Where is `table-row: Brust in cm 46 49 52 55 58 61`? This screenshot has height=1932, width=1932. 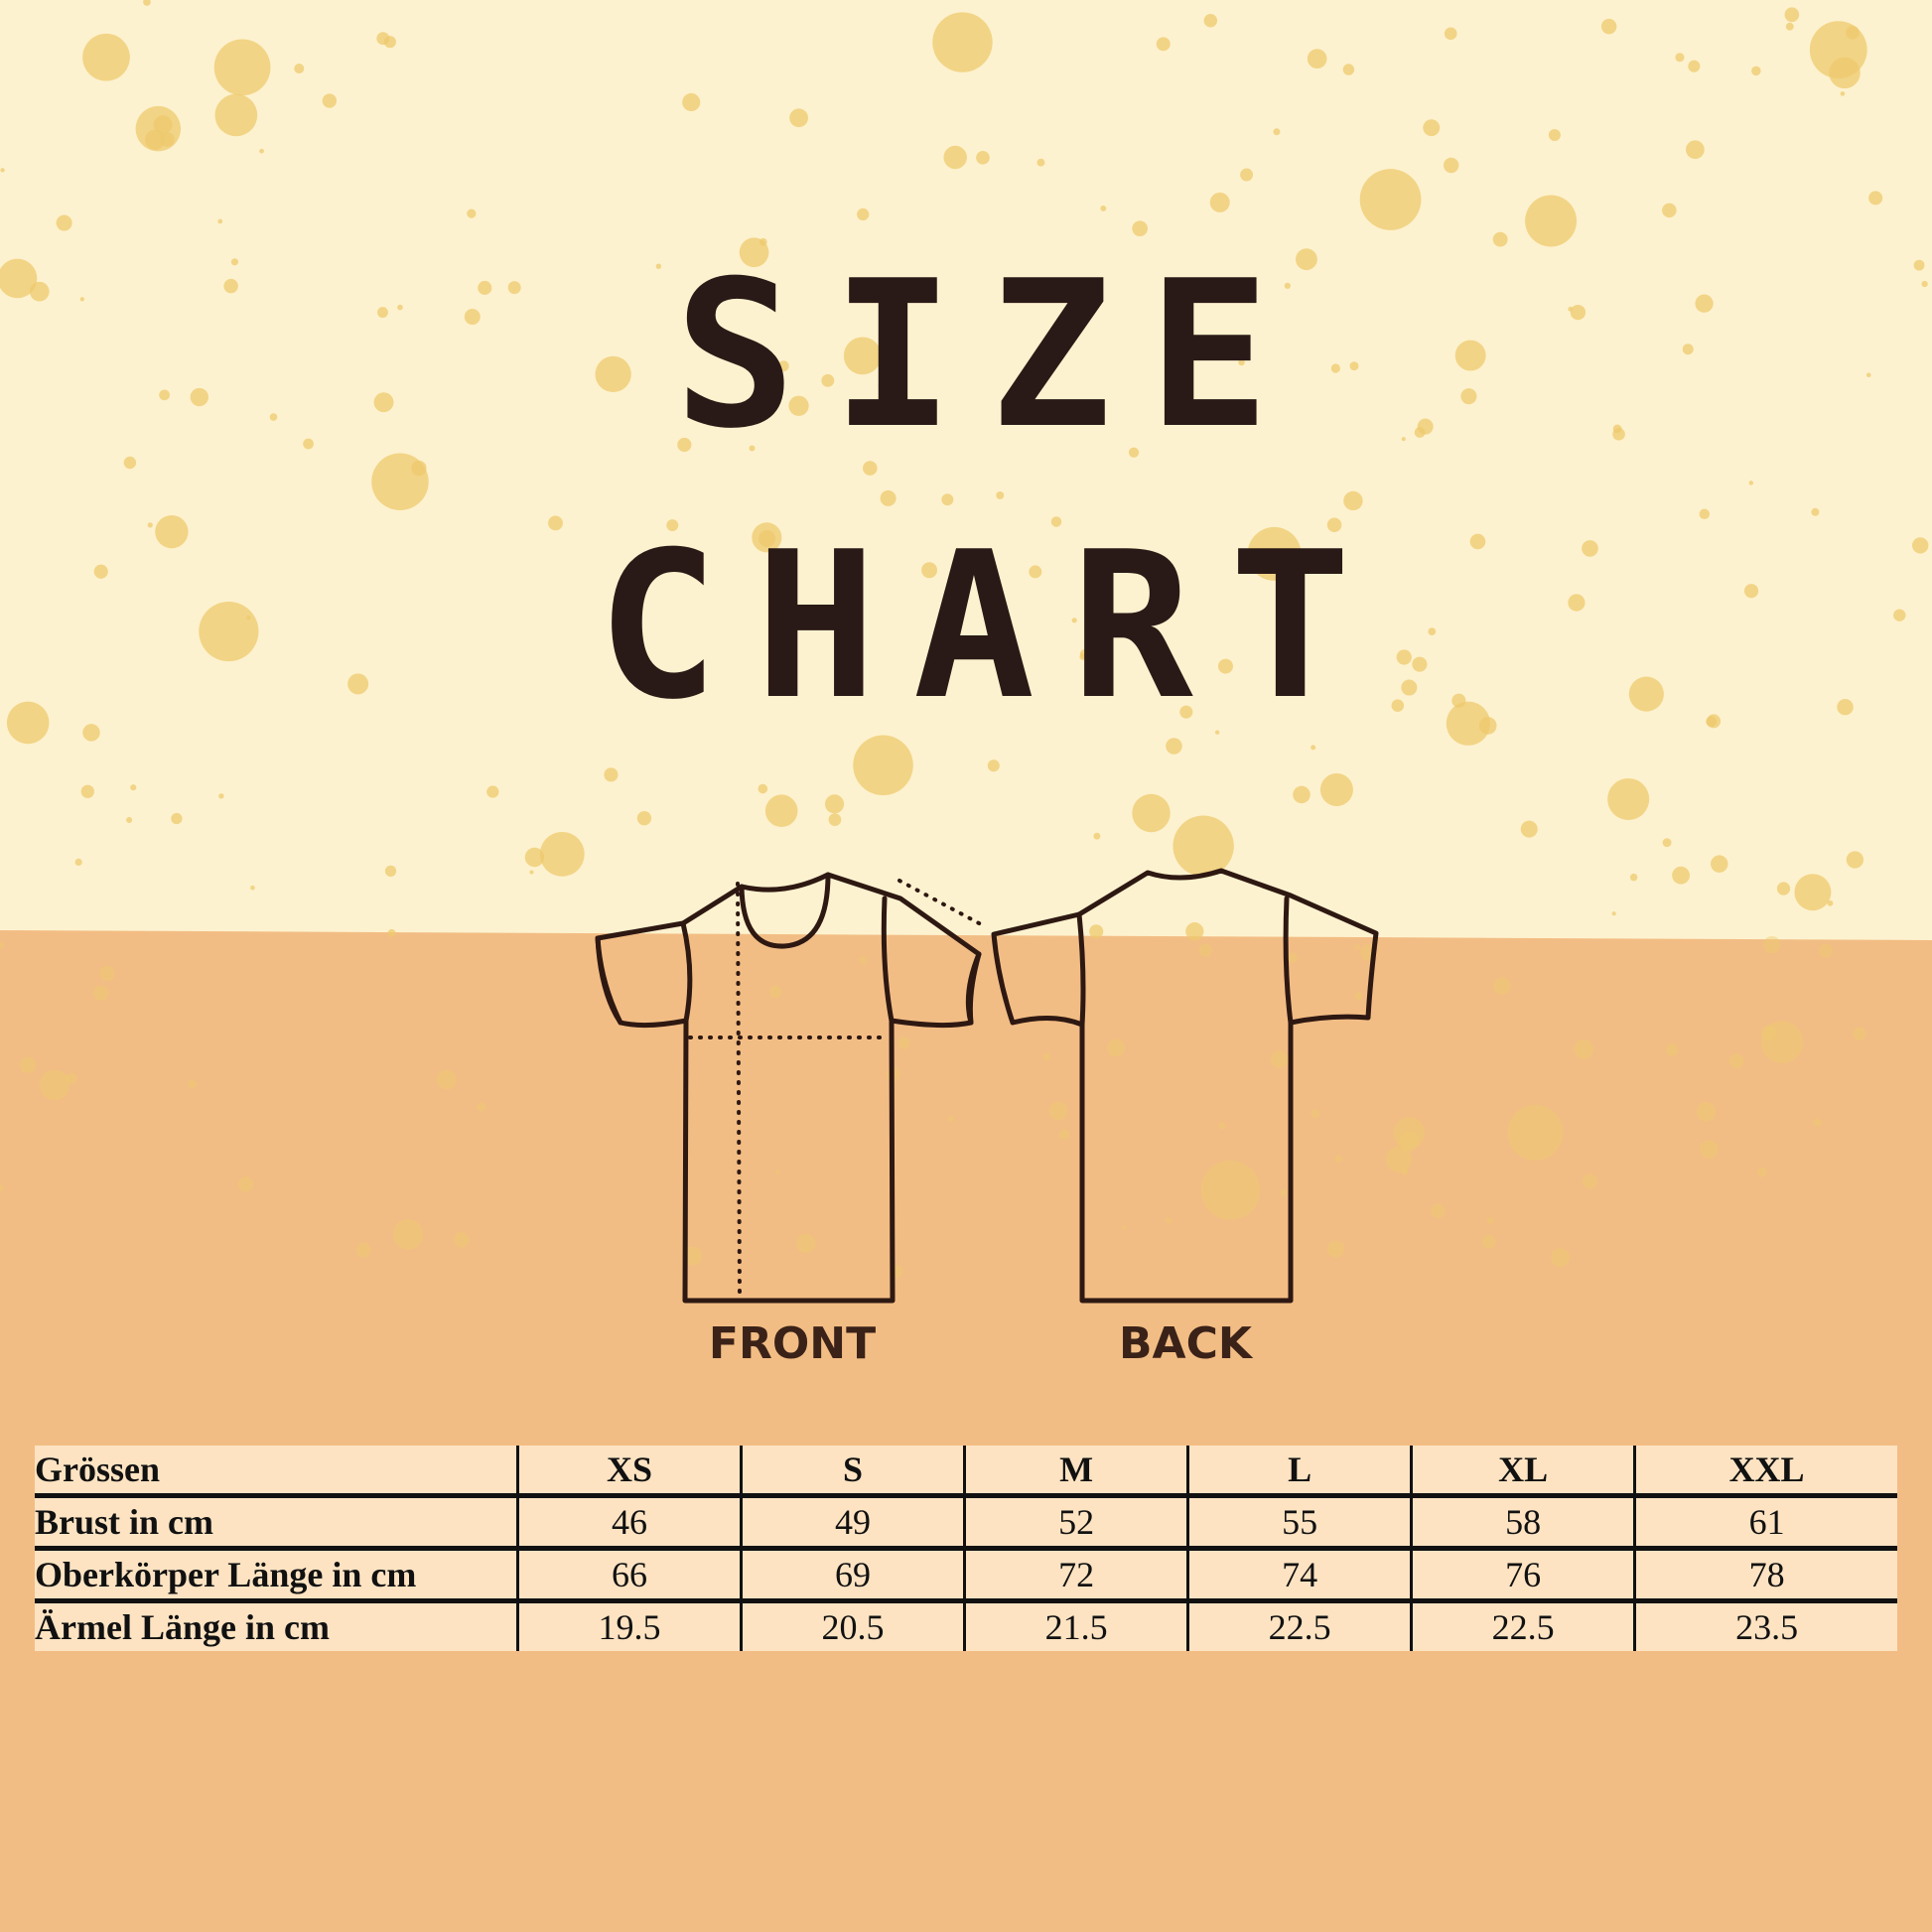 table-row: Brust in cm 46 49 52 55 58 61 is located at coordinates (966, 1521).